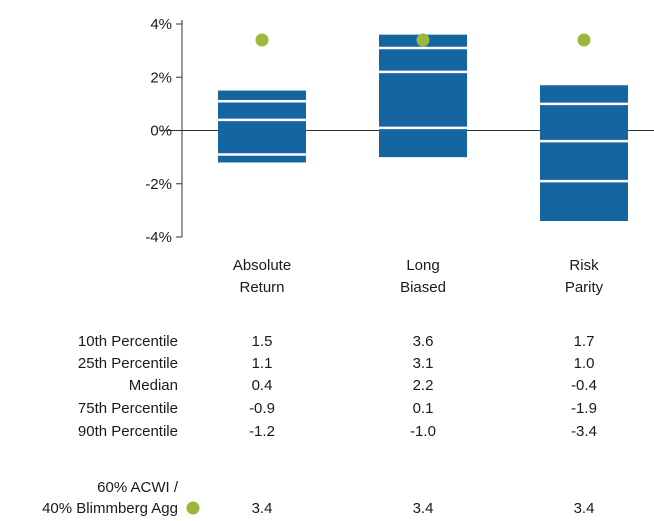  Describe the element at coordinates (584, 287) in the screenshot. I see `category-label-line2: Parity` at that location.